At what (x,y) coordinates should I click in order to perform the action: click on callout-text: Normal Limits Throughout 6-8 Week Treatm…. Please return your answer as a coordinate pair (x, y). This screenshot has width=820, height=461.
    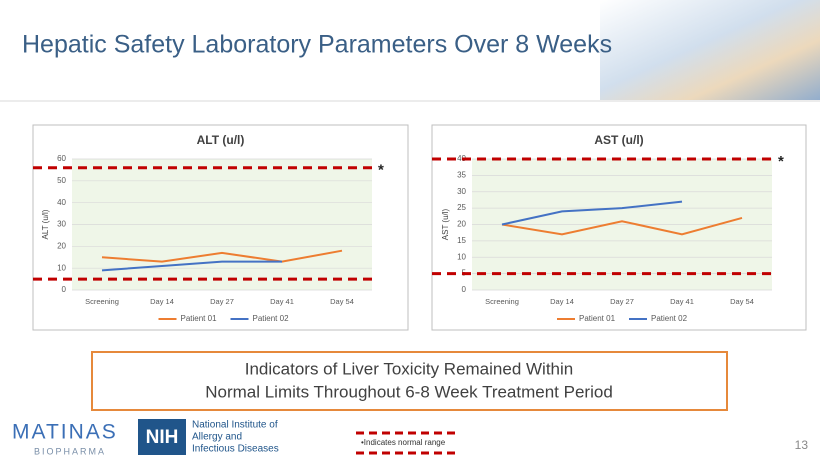
    Looking at the image, I should click on (409, 391).